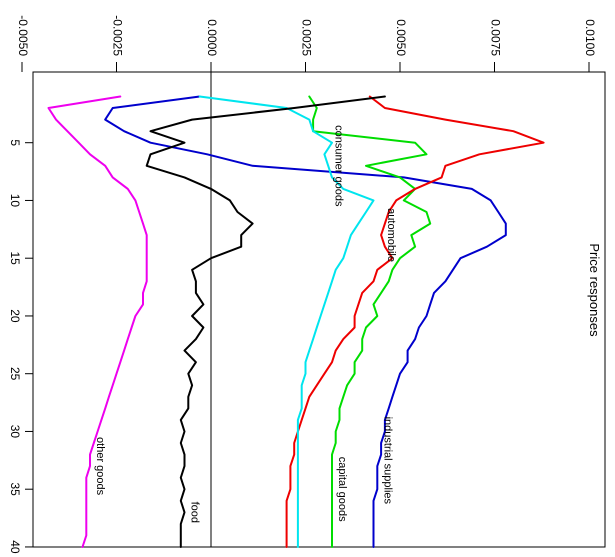 The width and height of the screenshot is (615, 557). I want to click on series-label-consumer-goods: consumer goods, so click(338, 166).